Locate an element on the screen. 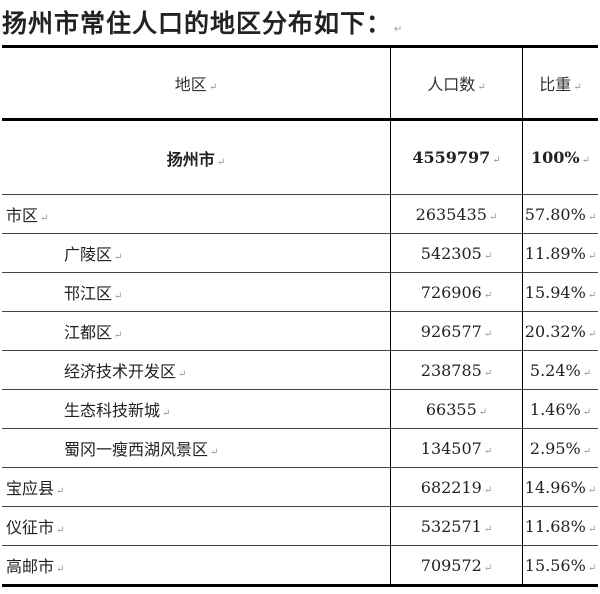 The width and height of the screenshot is (600, 594). region-cell: 仪征市 ↵ is located at coordinates (35, 527).